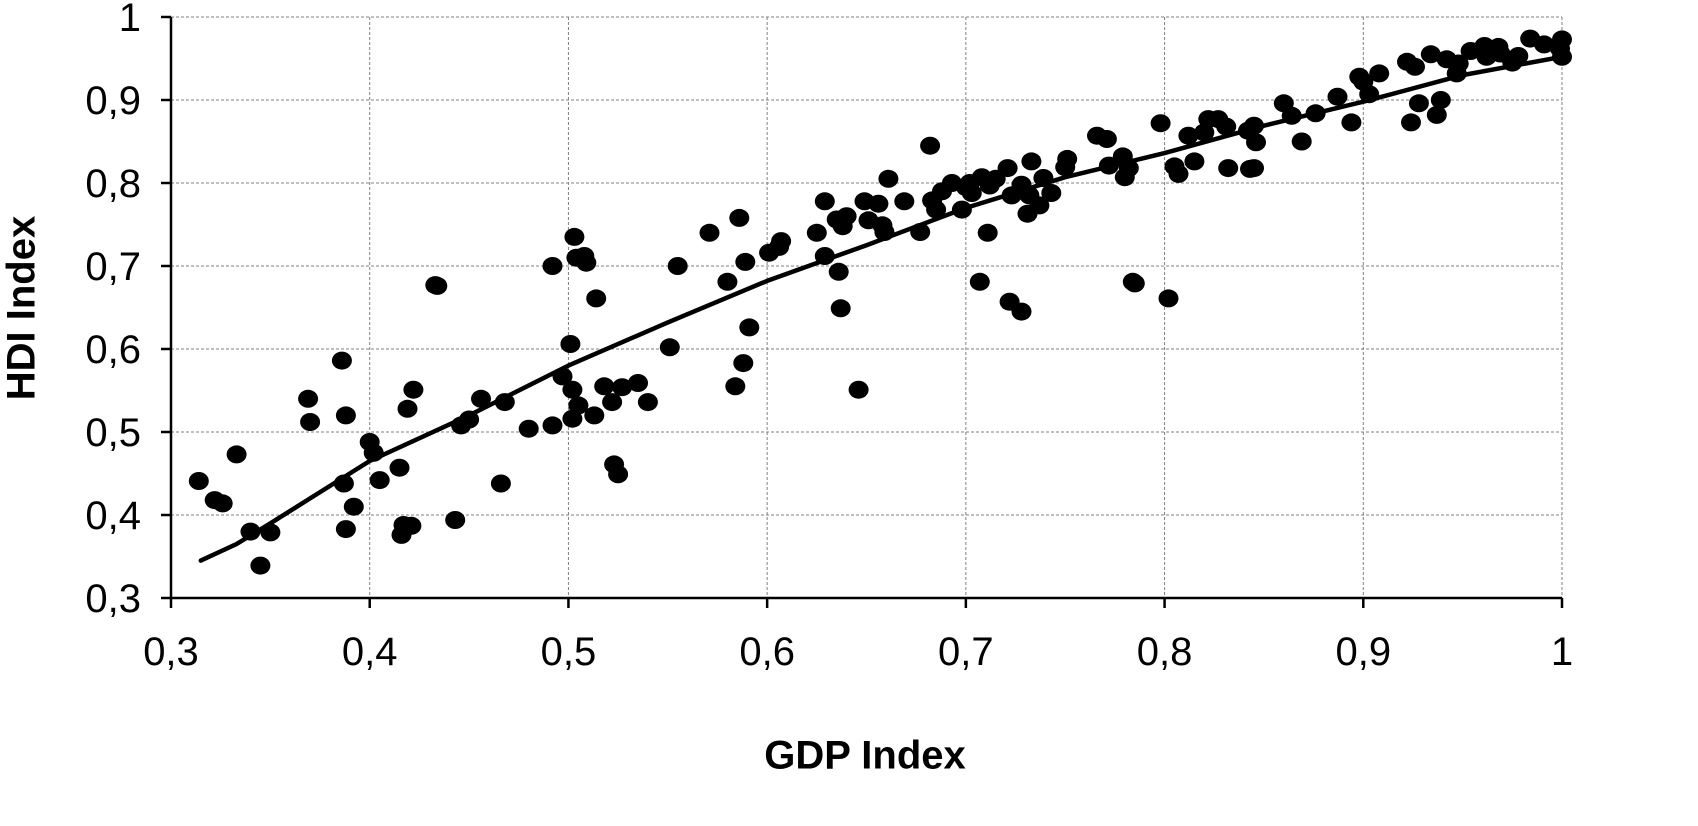 The image size is (1698, 826). Describe the element at coordinates (370, 652) in the screenshot. I see `x-tick-label: 0,4` at that location.